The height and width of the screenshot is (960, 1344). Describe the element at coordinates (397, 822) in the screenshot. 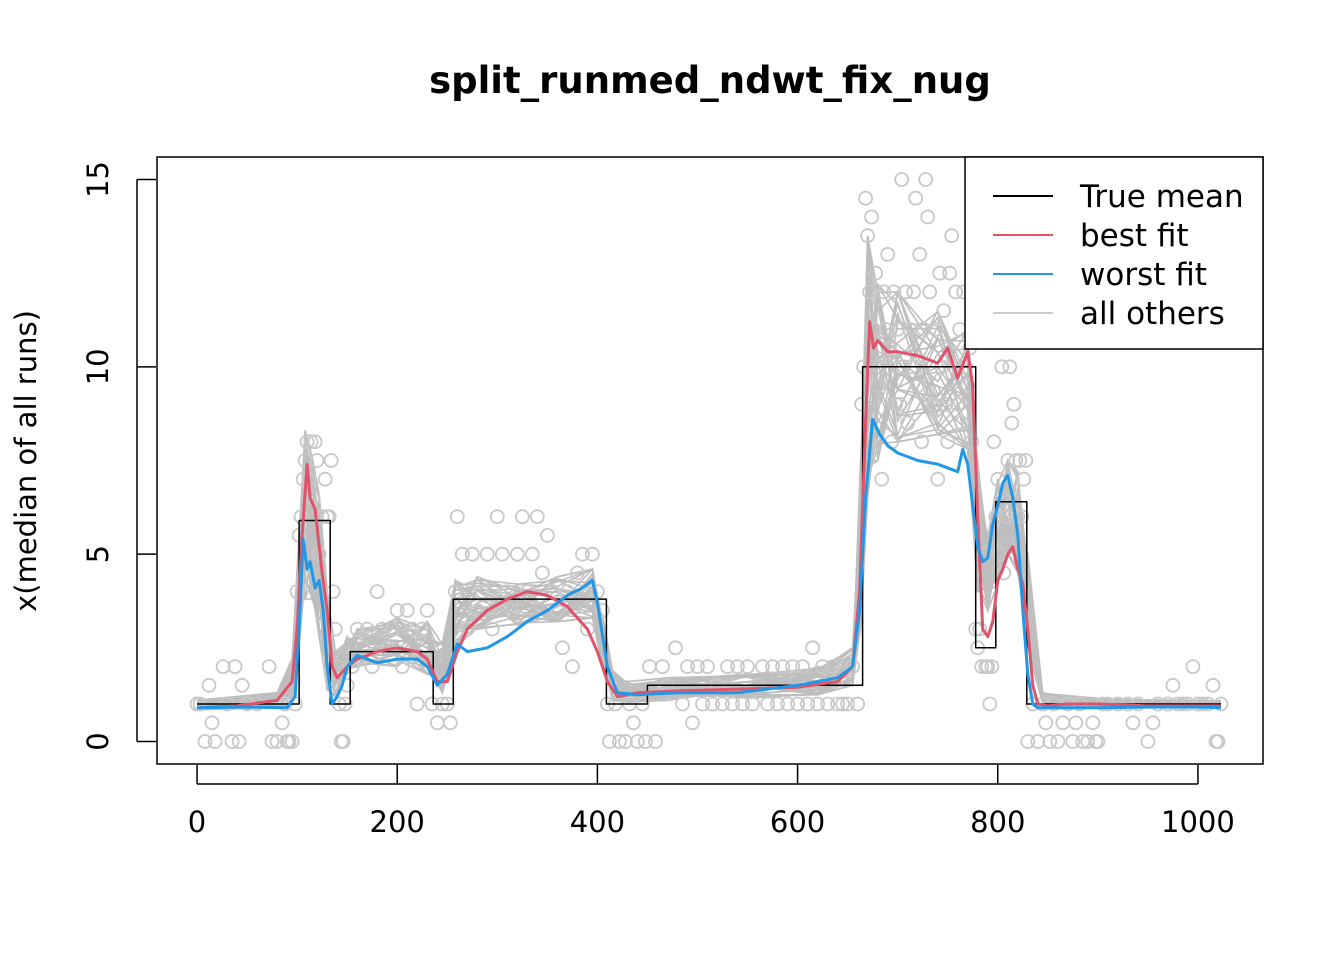

I see `x-tick-label: 200` at that location.